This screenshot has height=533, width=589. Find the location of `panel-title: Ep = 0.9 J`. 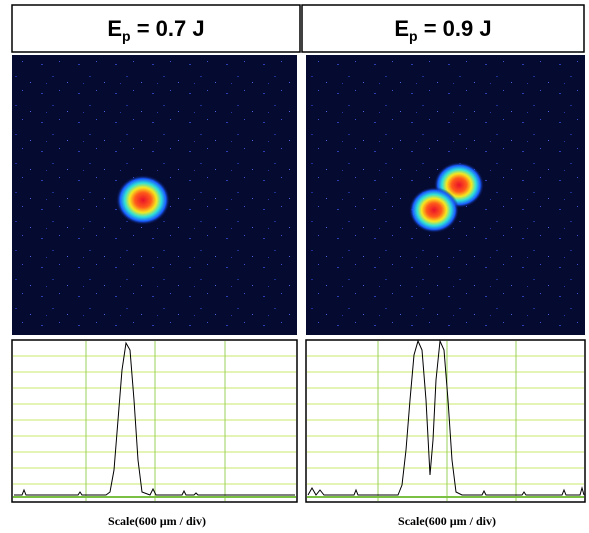

panel-title: Ep = 0.9 J is located at coordinates (442, 30).